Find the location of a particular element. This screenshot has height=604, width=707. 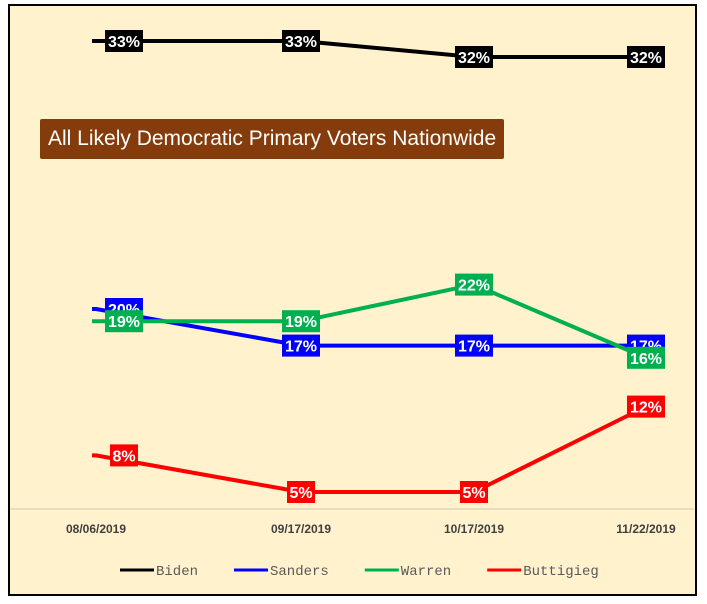

series-line-buttigieg is located at coordinates (369, 449).